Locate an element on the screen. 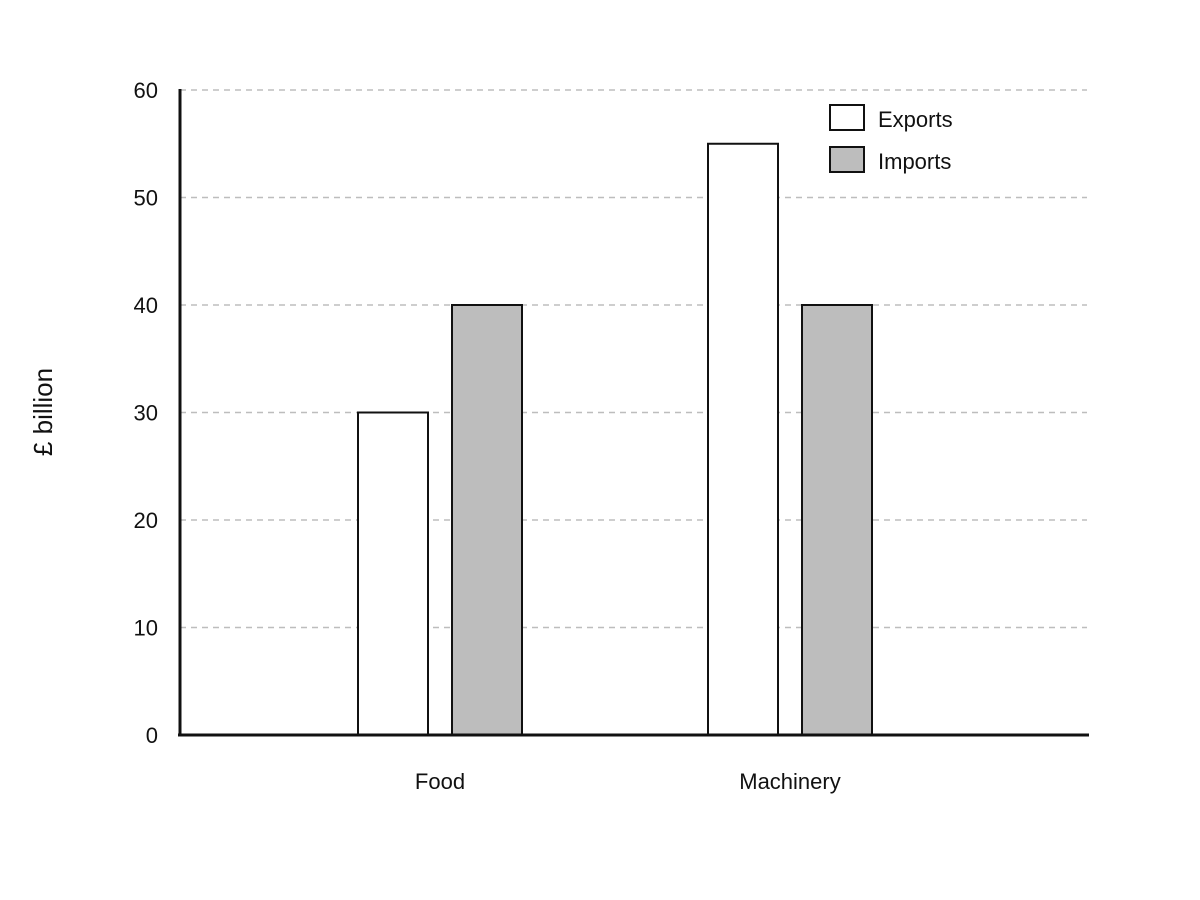  y-tick-label: 50 is located at coordinates (146, 198).